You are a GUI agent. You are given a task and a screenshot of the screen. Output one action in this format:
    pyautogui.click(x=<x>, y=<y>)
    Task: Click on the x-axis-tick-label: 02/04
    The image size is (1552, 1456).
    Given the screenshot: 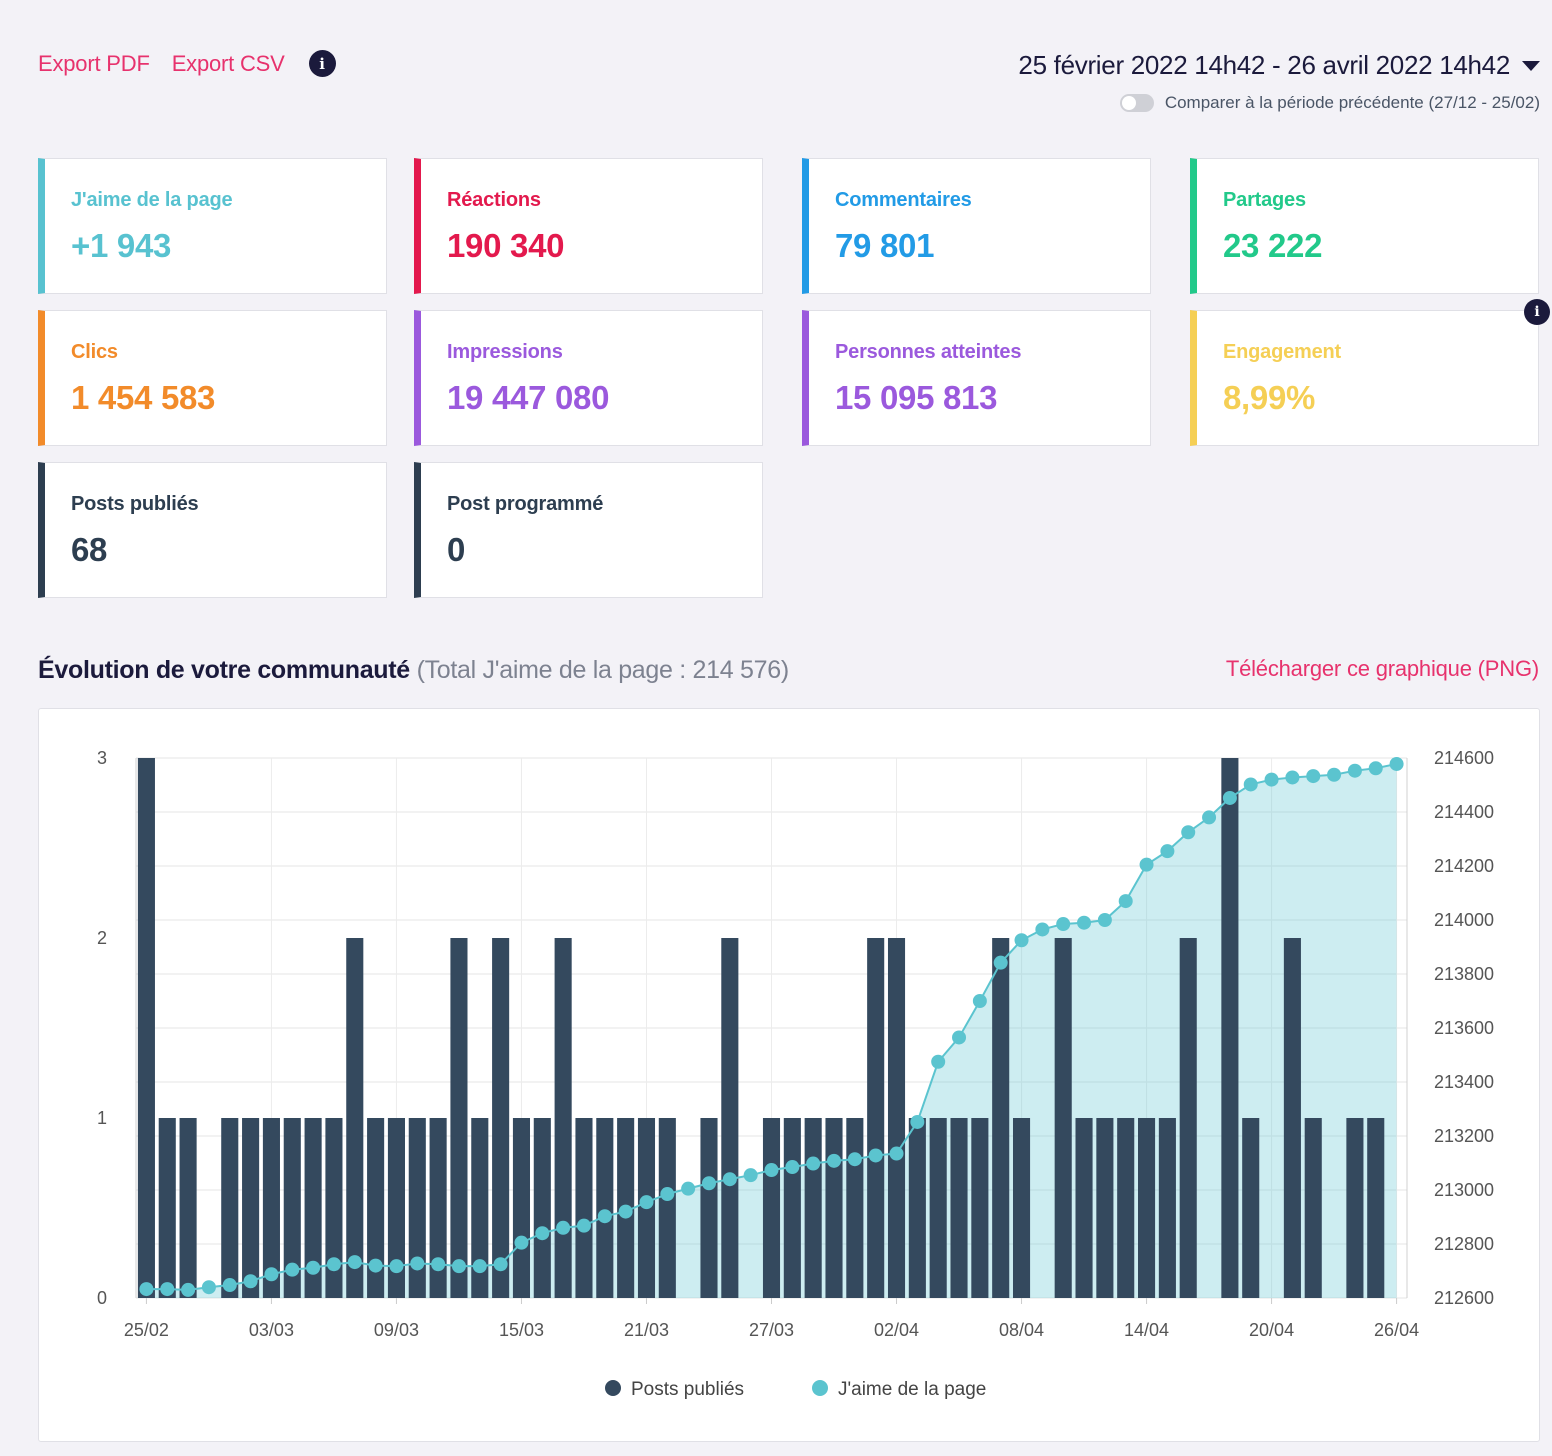 What is the action you would take?
    pyautogui.click(x=896, y=1330)
    